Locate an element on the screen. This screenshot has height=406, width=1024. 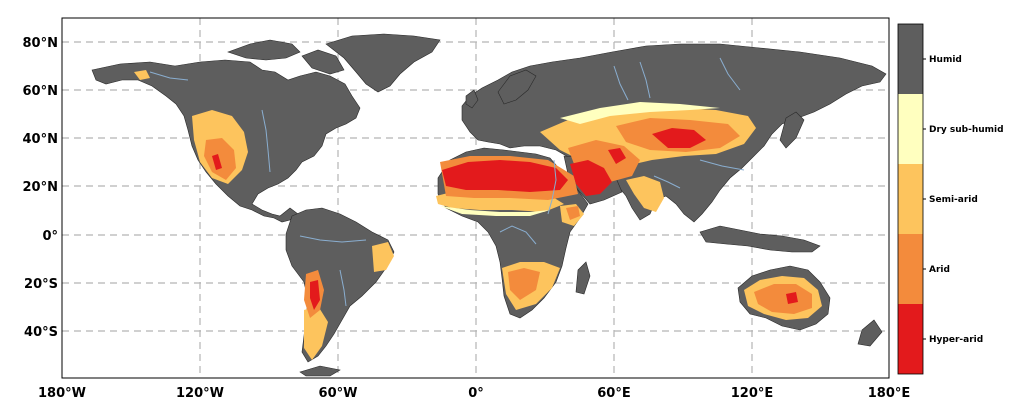
lon-label: 60°W is located at coordinates (338, 393).